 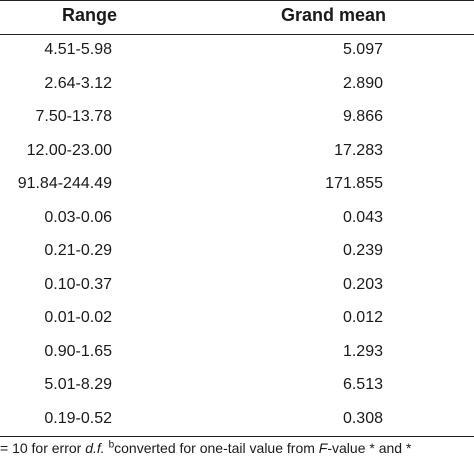 What do you see at coordinates (78, 49) in the screenshot?
I see `range-cell: 4.51-5.98` at bounding box center [78, 49].